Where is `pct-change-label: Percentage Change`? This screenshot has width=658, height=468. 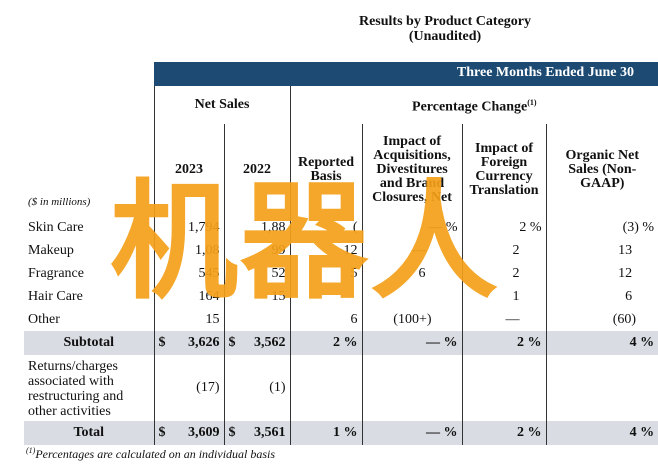 pct-change-label: Percentage Change is located at coordinates (470, 107).